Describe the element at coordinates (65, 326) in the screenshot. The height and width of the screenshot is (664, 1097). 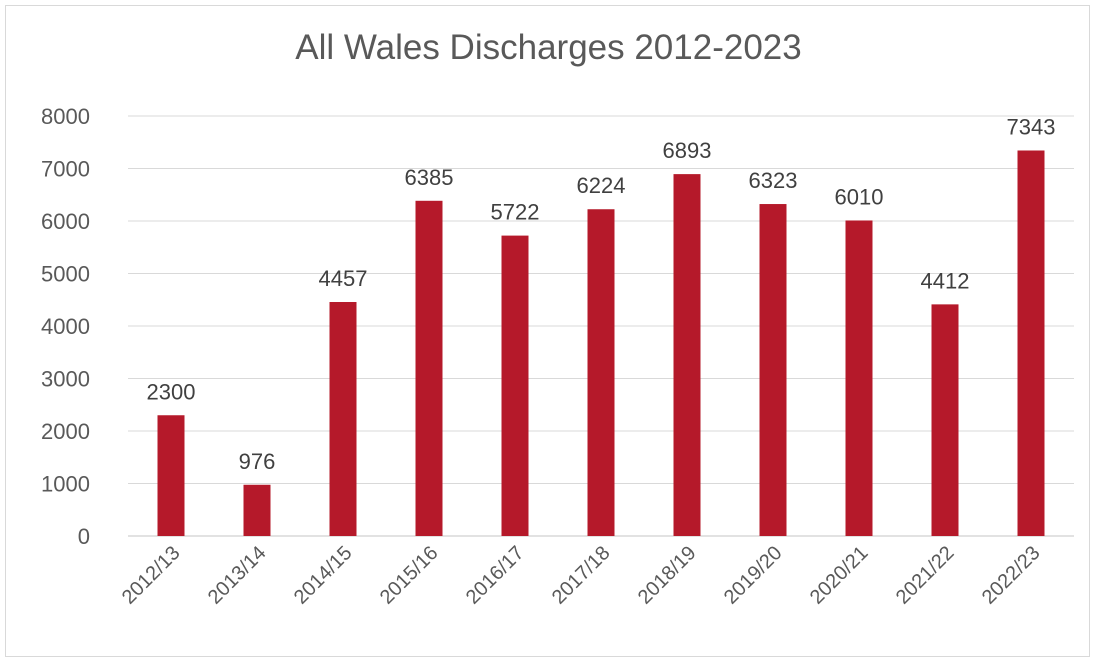
I see `y-tick-label: 4000` at that location.